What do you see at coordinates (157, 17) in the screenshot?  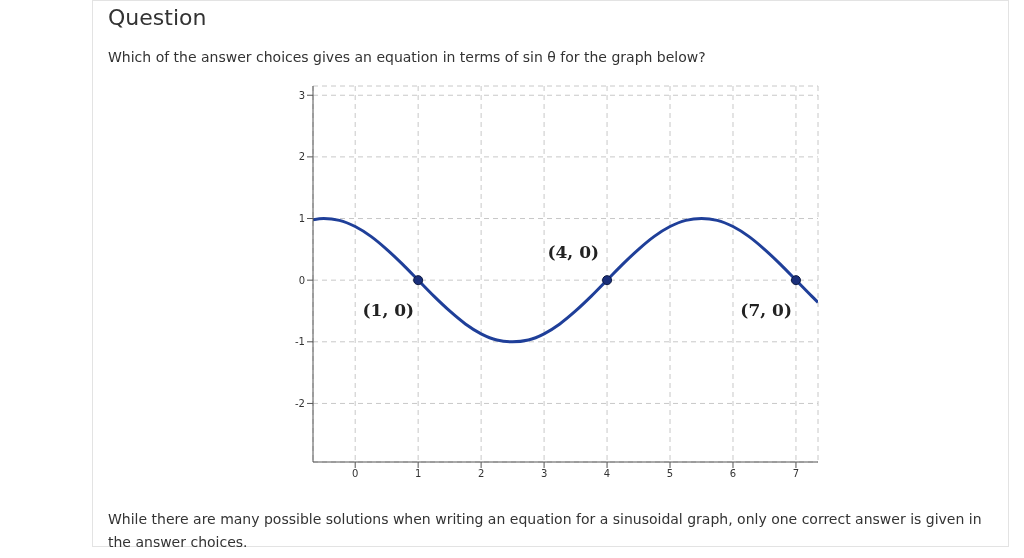 I see `chart-title: Question` at bounding box center [157, 17].